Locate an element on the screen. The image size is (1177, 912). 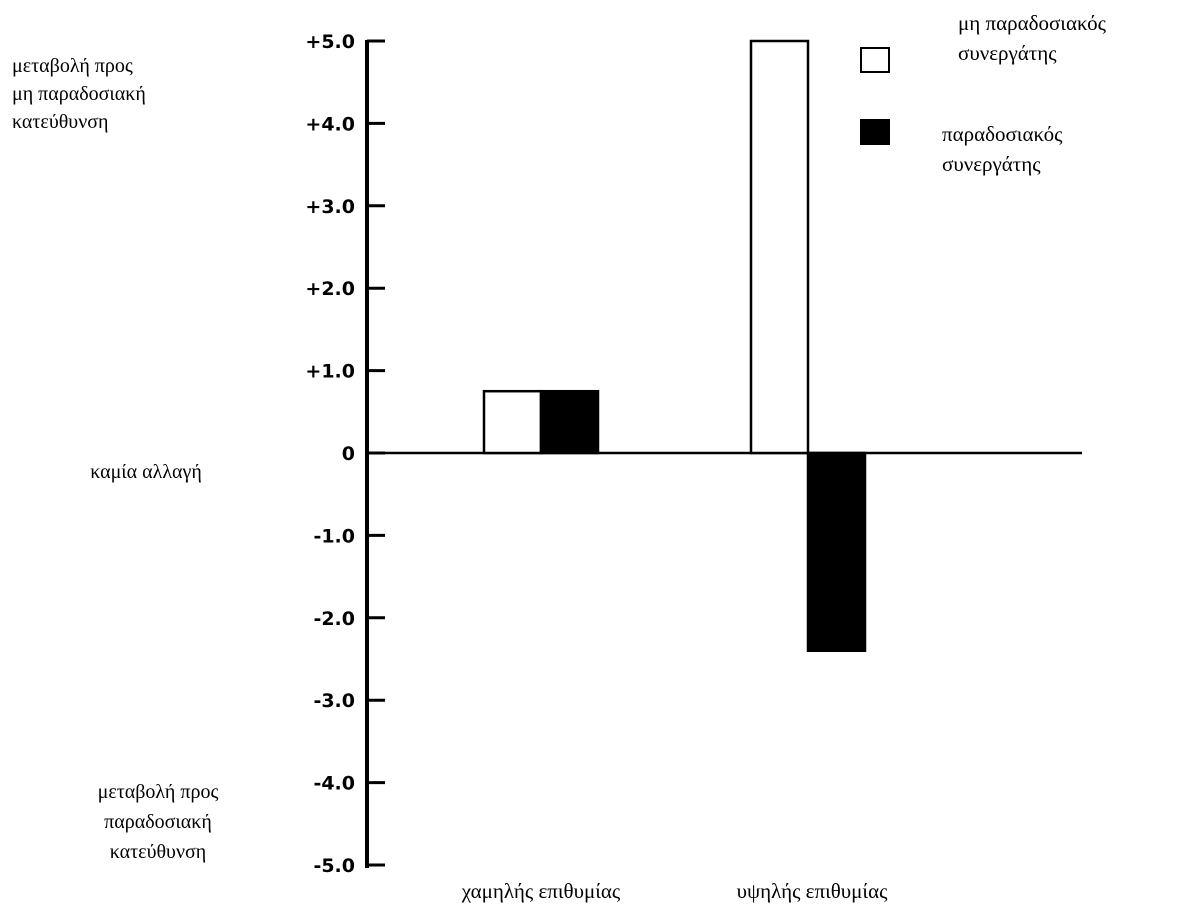
y-tick-label: -1.0 is located at coordinates (334, 536).